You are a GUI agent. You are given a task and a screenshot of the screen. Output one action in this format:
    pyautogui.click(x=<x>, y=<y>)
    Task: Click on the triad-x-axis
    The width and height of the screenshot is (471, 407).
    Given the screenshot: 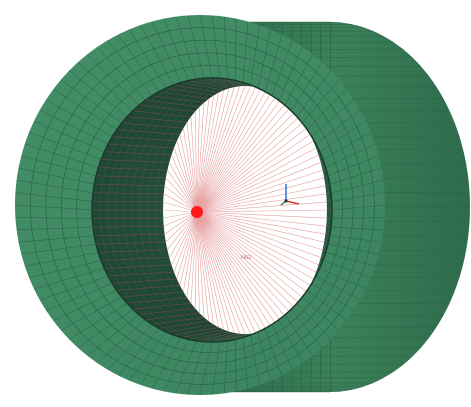 What is the action you would take?
    pyautogui.click(x=292, y=202)
    